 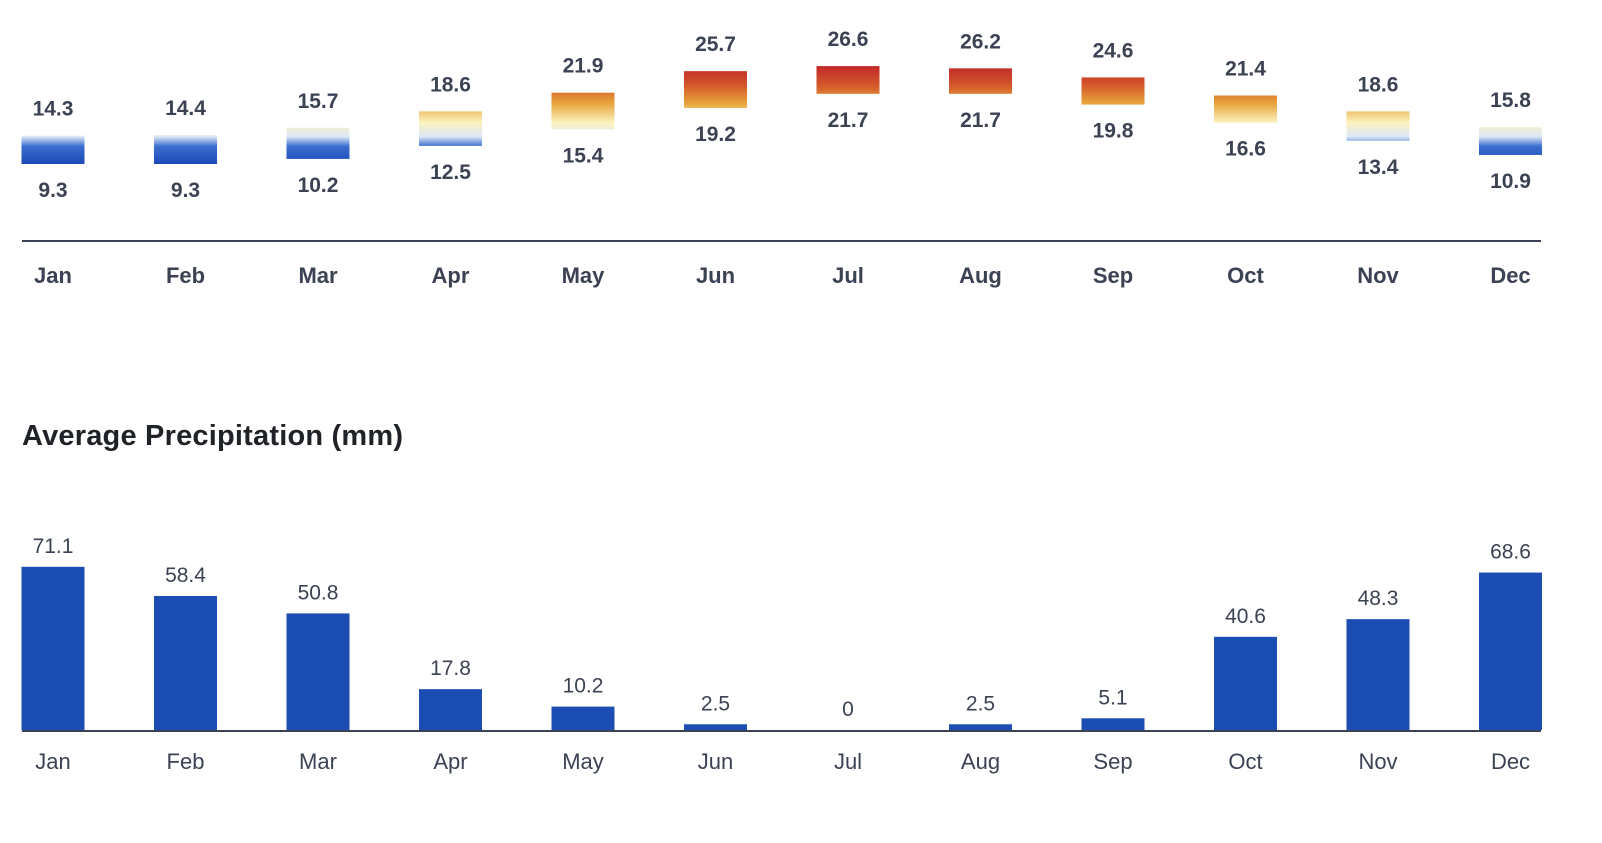 I want to click on precip-value-label: 68.6, so click(x=1510, y=552).